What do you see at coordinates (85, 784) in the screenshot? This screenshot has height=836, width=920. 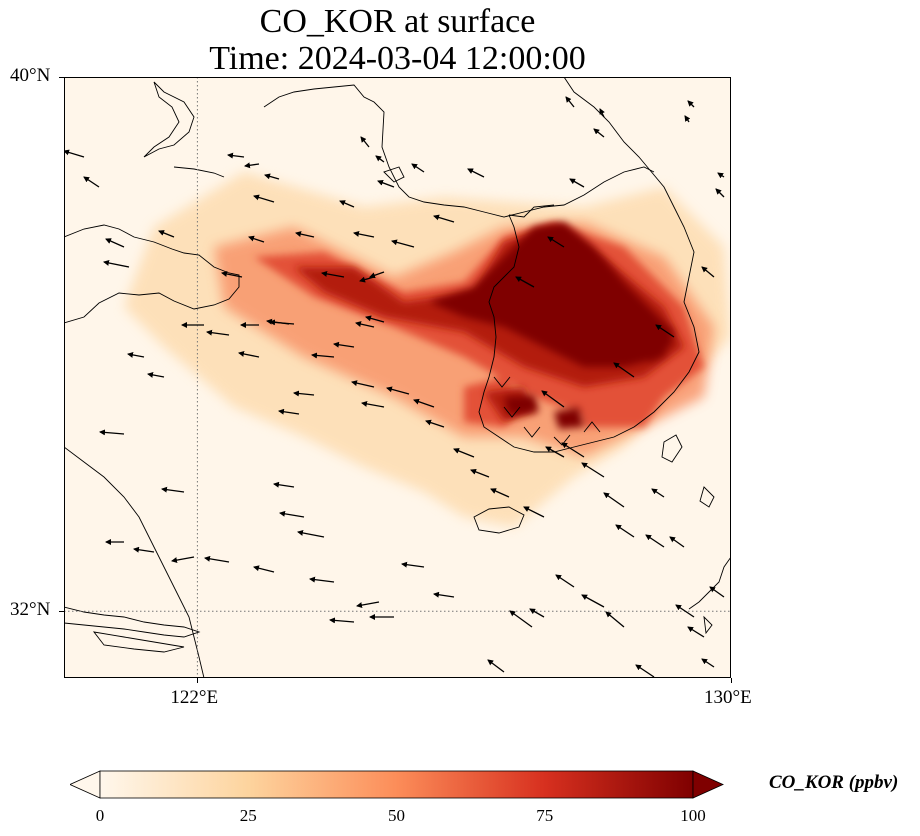 I see `colorbar-low-extension` at bounding box center [85, 784].